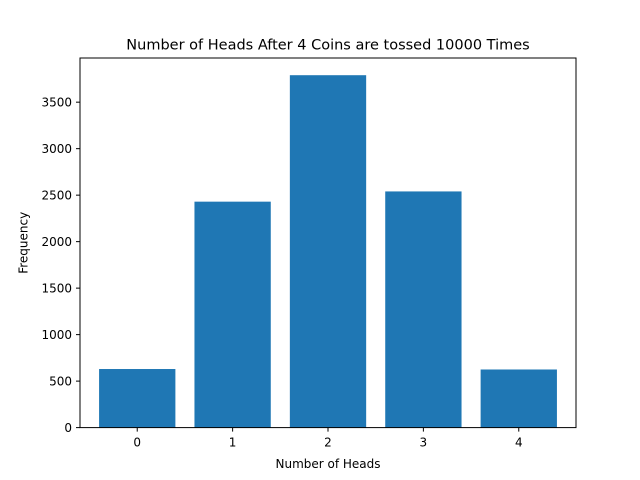 The height and width of the screenshot is (480, 640). What do you see at coordinates (424, 443) in the screenshot?
I see `x-tick-label: 3` at bounding box center [424, 443].